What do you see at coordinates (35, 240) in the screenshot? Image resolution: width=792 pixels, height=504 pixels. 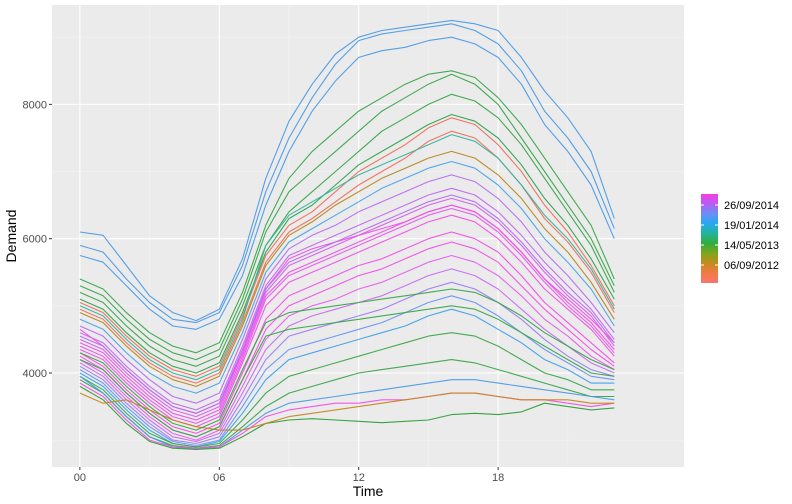 I see `y-tick-label: 6000` at bounding box center [35, 240].